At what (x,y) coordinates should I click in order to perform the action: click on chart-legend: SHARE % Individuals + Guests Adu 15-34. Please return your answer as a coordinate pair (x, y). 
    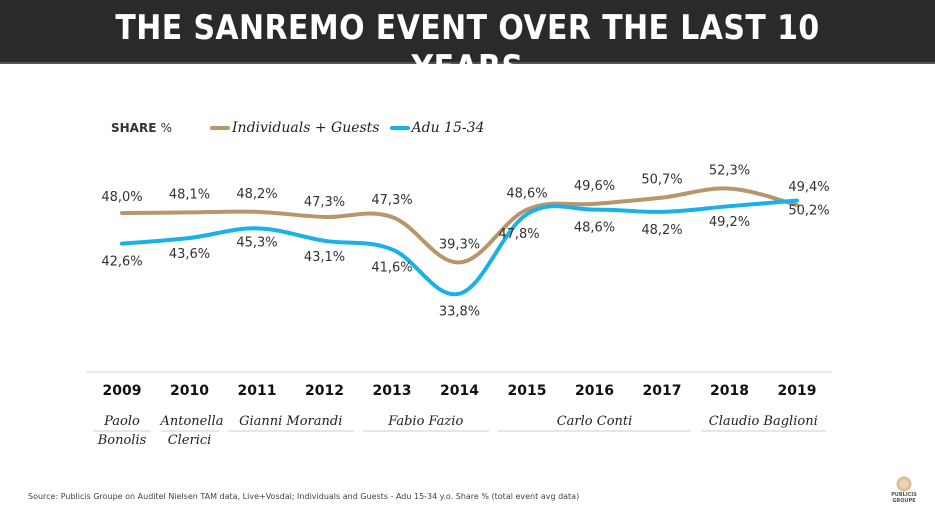
    Looking at the image, I should click on (302, 128).